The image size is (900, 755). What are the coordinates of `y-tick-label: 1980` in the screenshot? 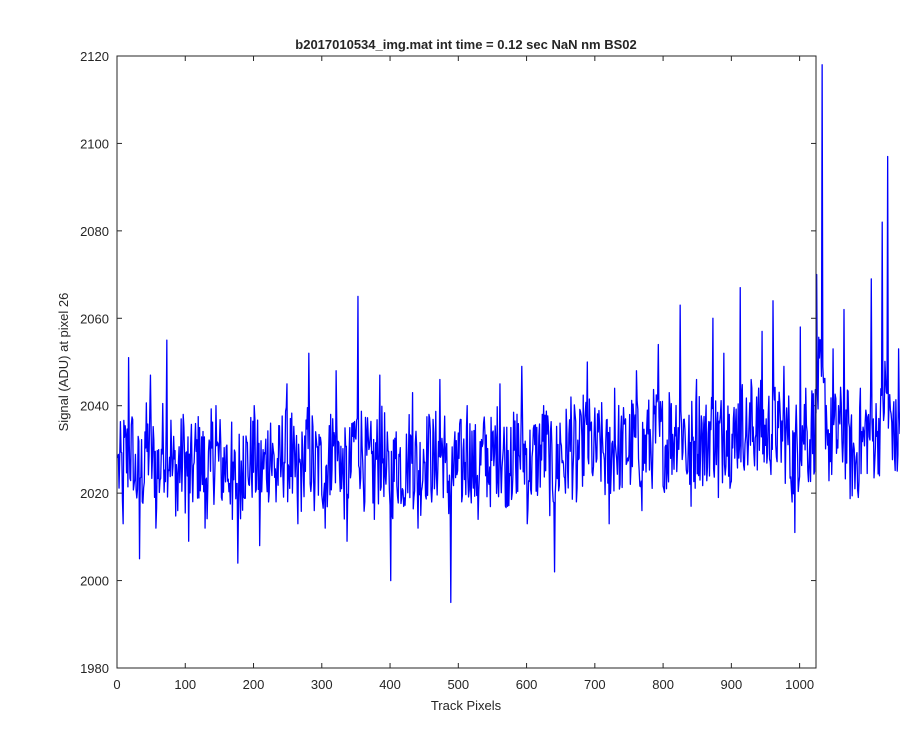 It's located at (94, 668).